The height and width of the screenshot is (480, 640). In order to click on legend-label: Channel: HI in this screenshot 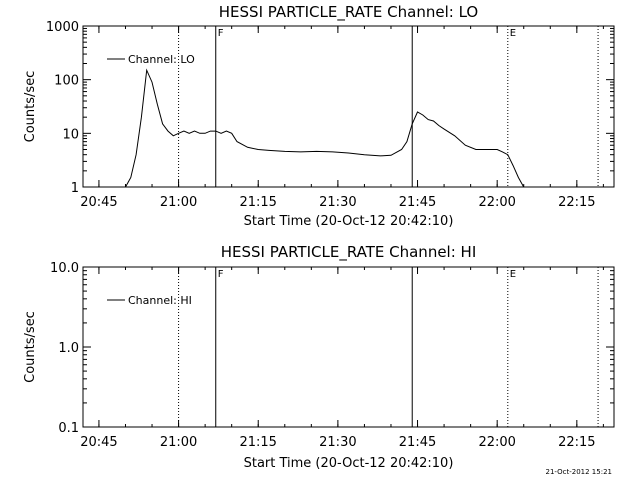, I will do `click(160, 300)`.